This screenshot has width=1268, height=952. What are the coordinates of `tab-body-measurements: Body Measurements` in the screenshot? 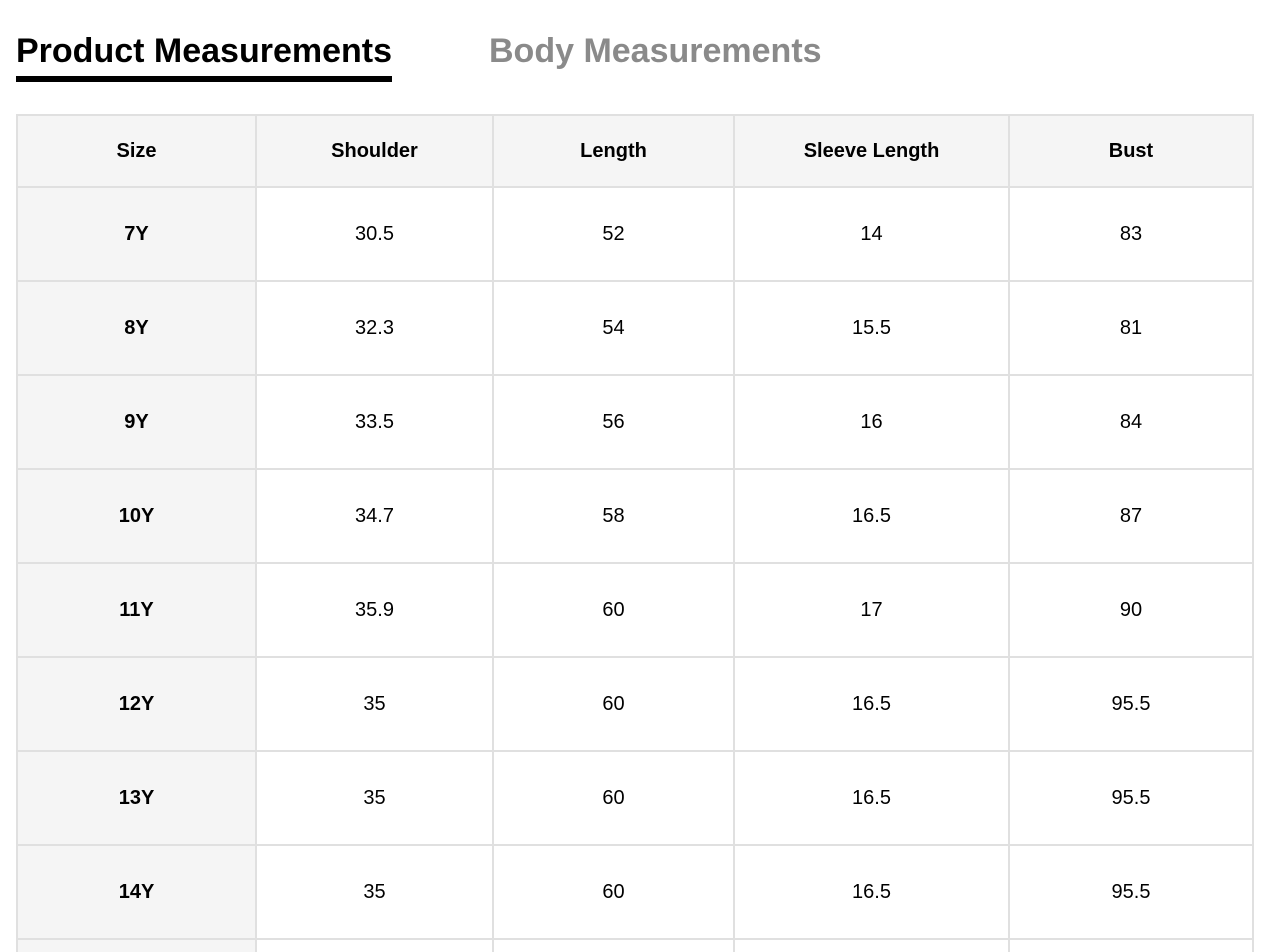 It's located at (655, 51).